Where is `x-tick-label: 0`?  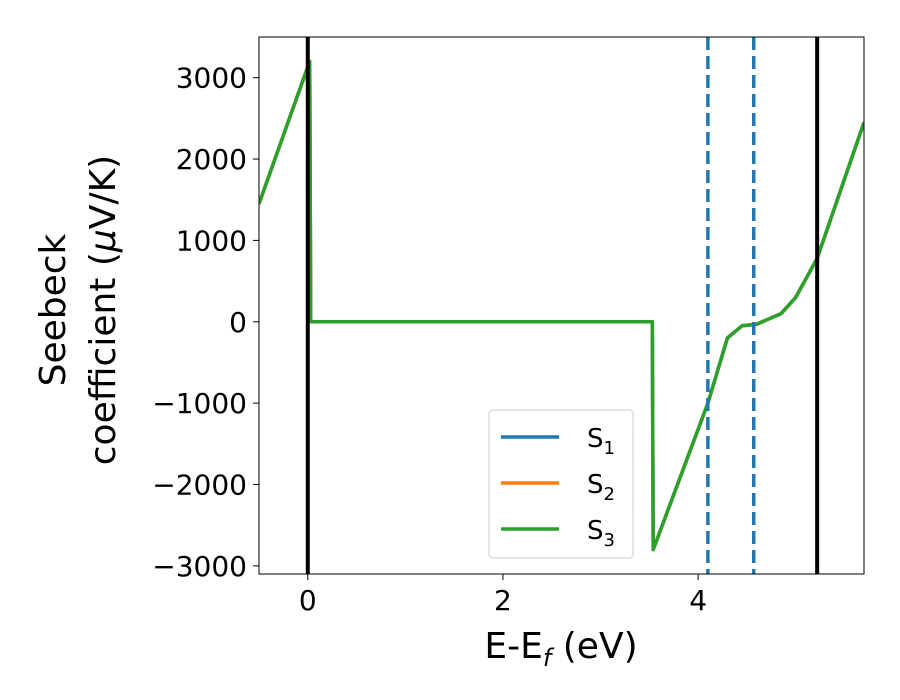
x-tick-label: 0 is located at coordinates (308, 600).